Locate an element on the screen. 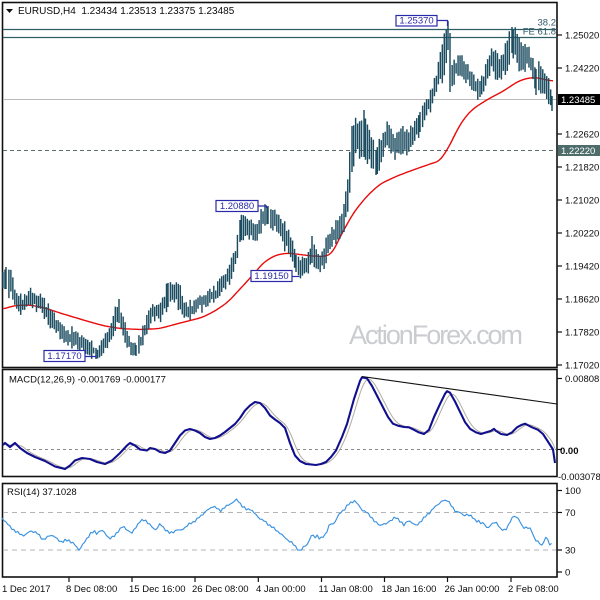  svg-text: 1.19150 is located at coordinates (271, 276).